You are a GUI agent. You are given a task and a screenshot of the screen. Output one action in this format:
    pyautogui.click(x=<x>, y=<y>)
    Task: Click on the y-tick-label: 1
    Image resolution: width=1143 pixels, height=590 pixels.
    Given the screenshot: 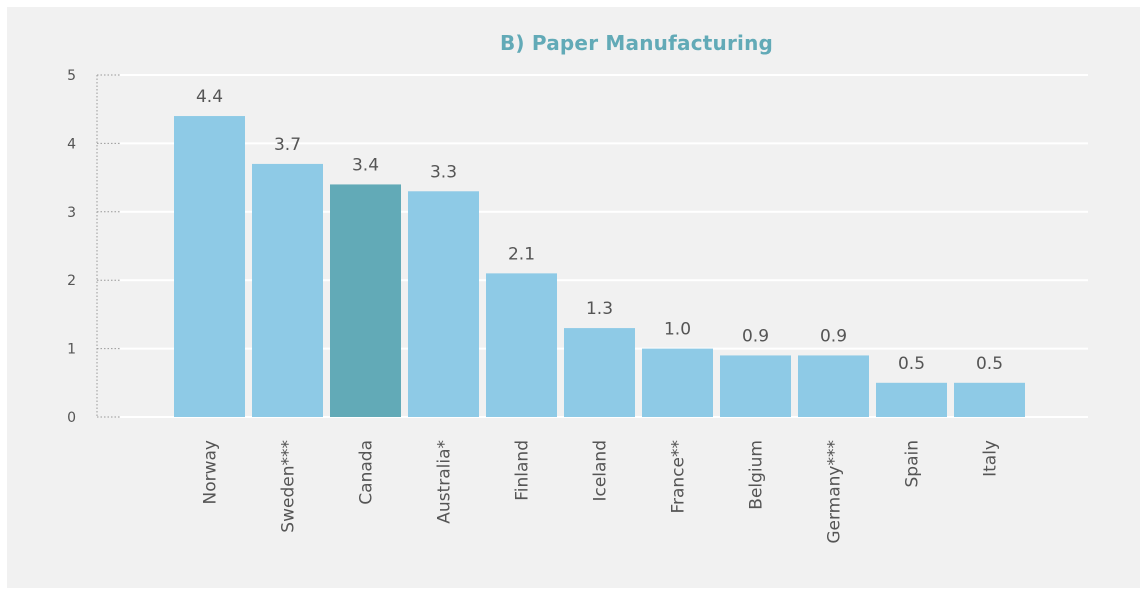 What is the action you would take?
    pyautogui.click(x=71, y=350)
    